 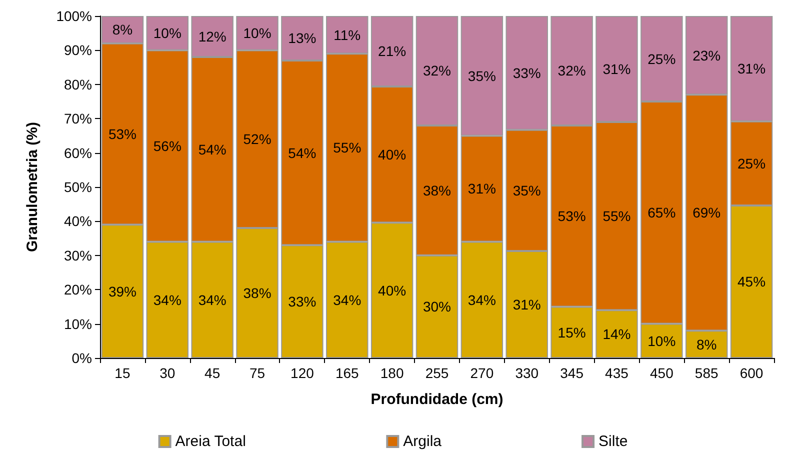 What do you see at coordinates (706, 373) in the screenshot?
I see `x-tick-label: 585` at bounding box center [706, 373].